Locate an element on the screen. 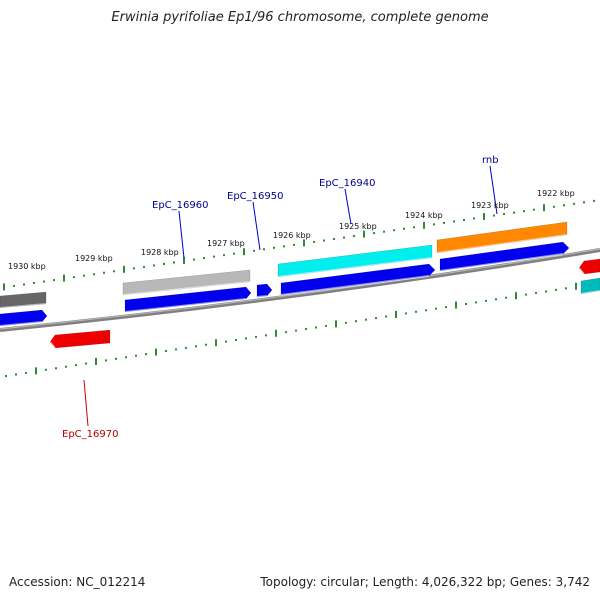 The height and width of the screenshot is (600, 600). gene-label-epc16960: EpC_16960 is located at coordinates (180, 205).